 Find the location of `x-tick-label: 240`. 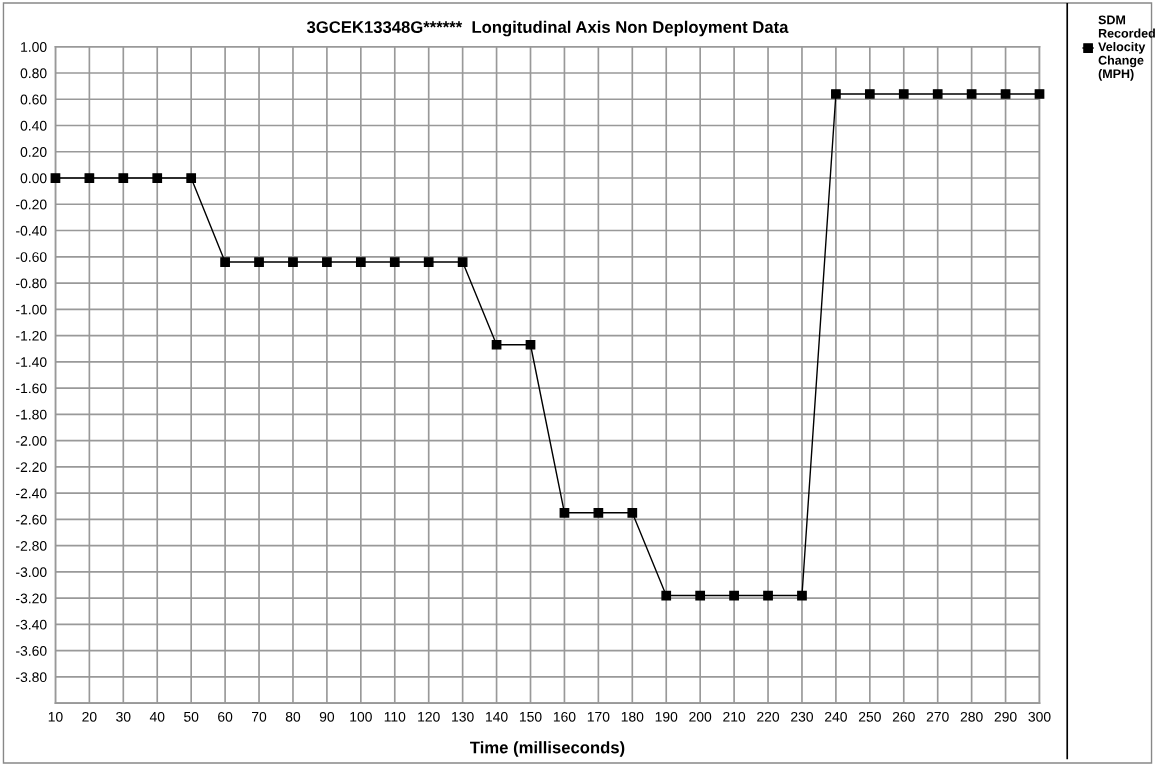

x-tick-label: 240 is located at coordinates (836, 716).